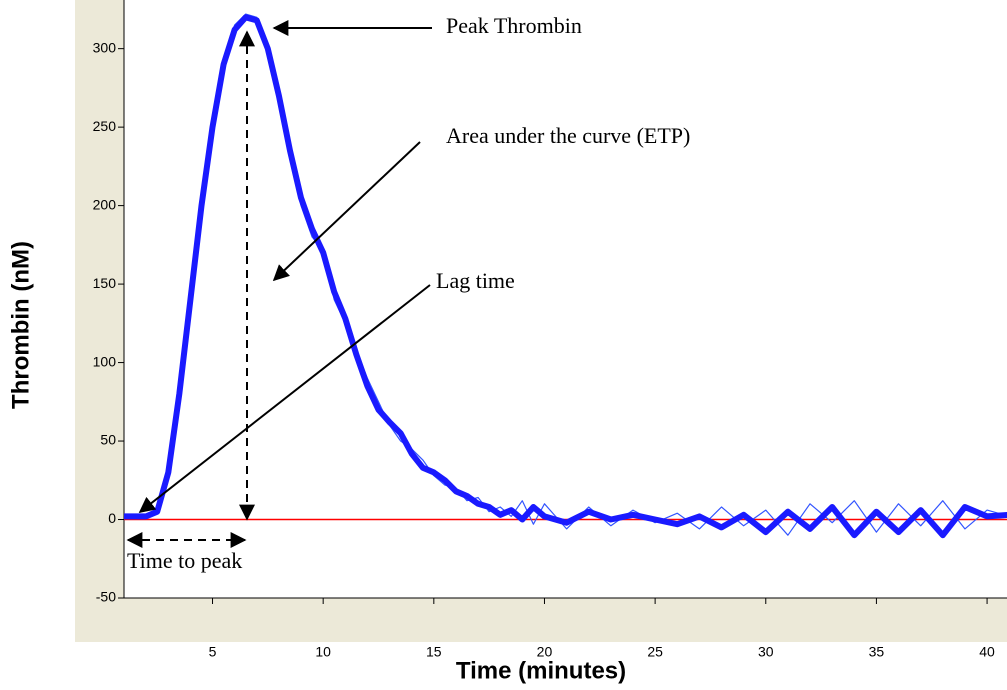  Describe the element at coordinates (105, 126) in the screenshot. I see `y-tick-label: 250` at that location.